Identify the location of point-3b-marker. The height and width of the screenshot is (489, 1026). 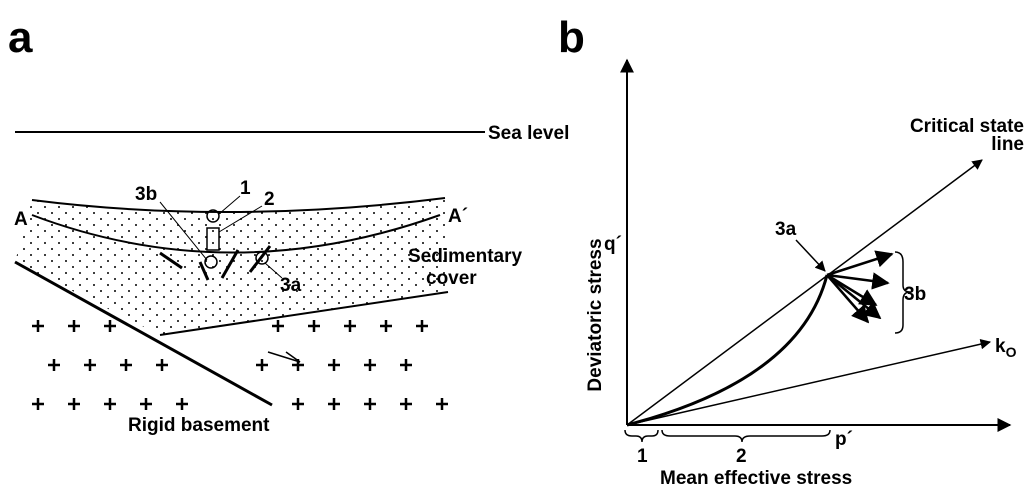
(211, 262).